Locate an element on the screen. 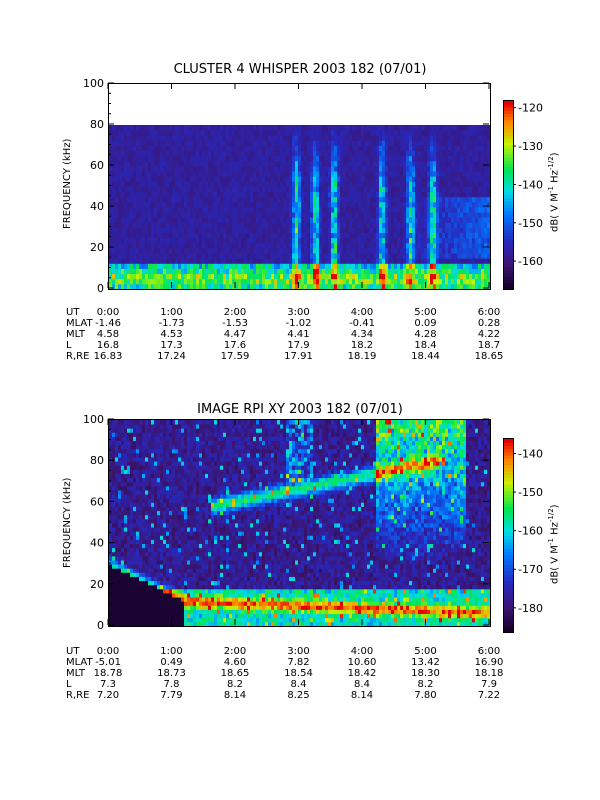 The width and height of the screenshot is (600, 800). panel1-ephem-value: 4.53 is located at coordinates (171, 334).